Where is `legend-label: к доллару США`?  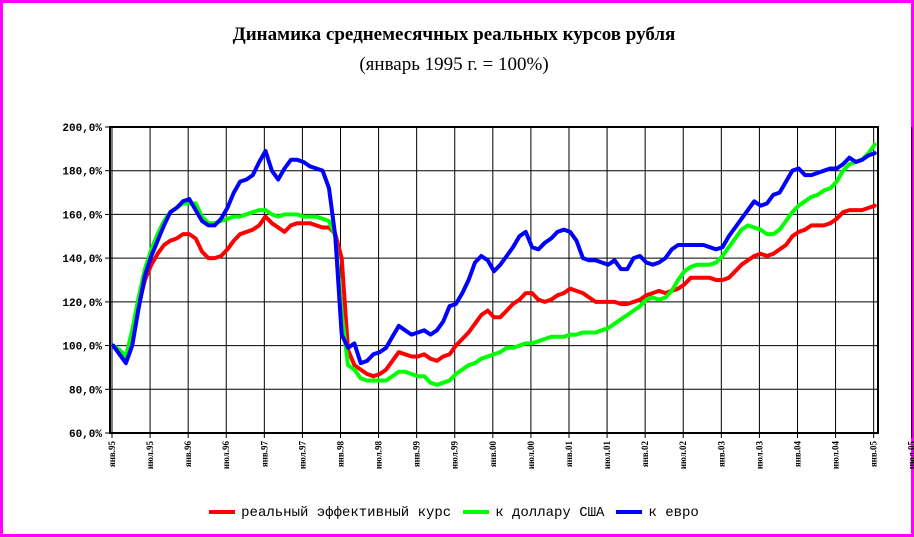 legend-label: к доллару США is located at coordinates (550, 513).